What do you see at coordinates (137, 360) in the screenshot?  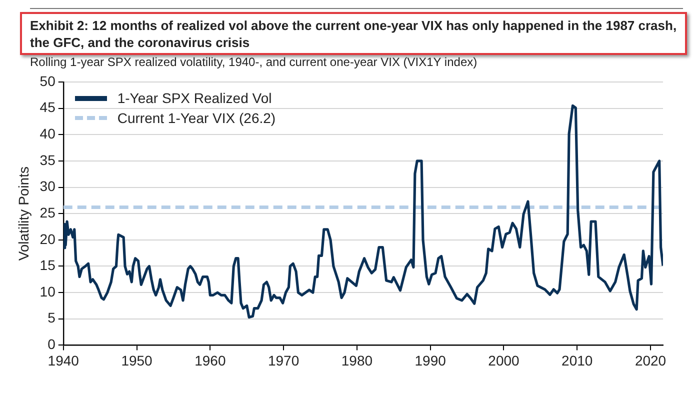 I see `x-tick-label: 1950` at bounding box center [137, 360].